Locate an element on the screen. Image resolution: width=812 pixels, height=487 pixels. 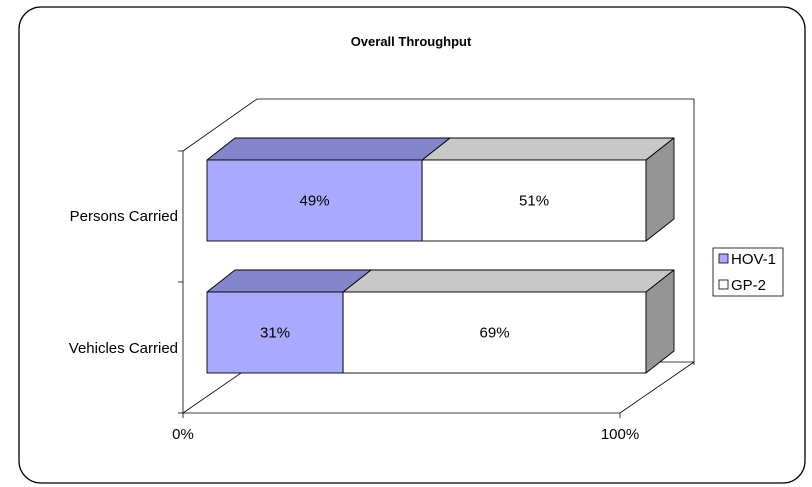
data-label-persons-carried-gp-2: 51% is located at coordinates (534, 201).